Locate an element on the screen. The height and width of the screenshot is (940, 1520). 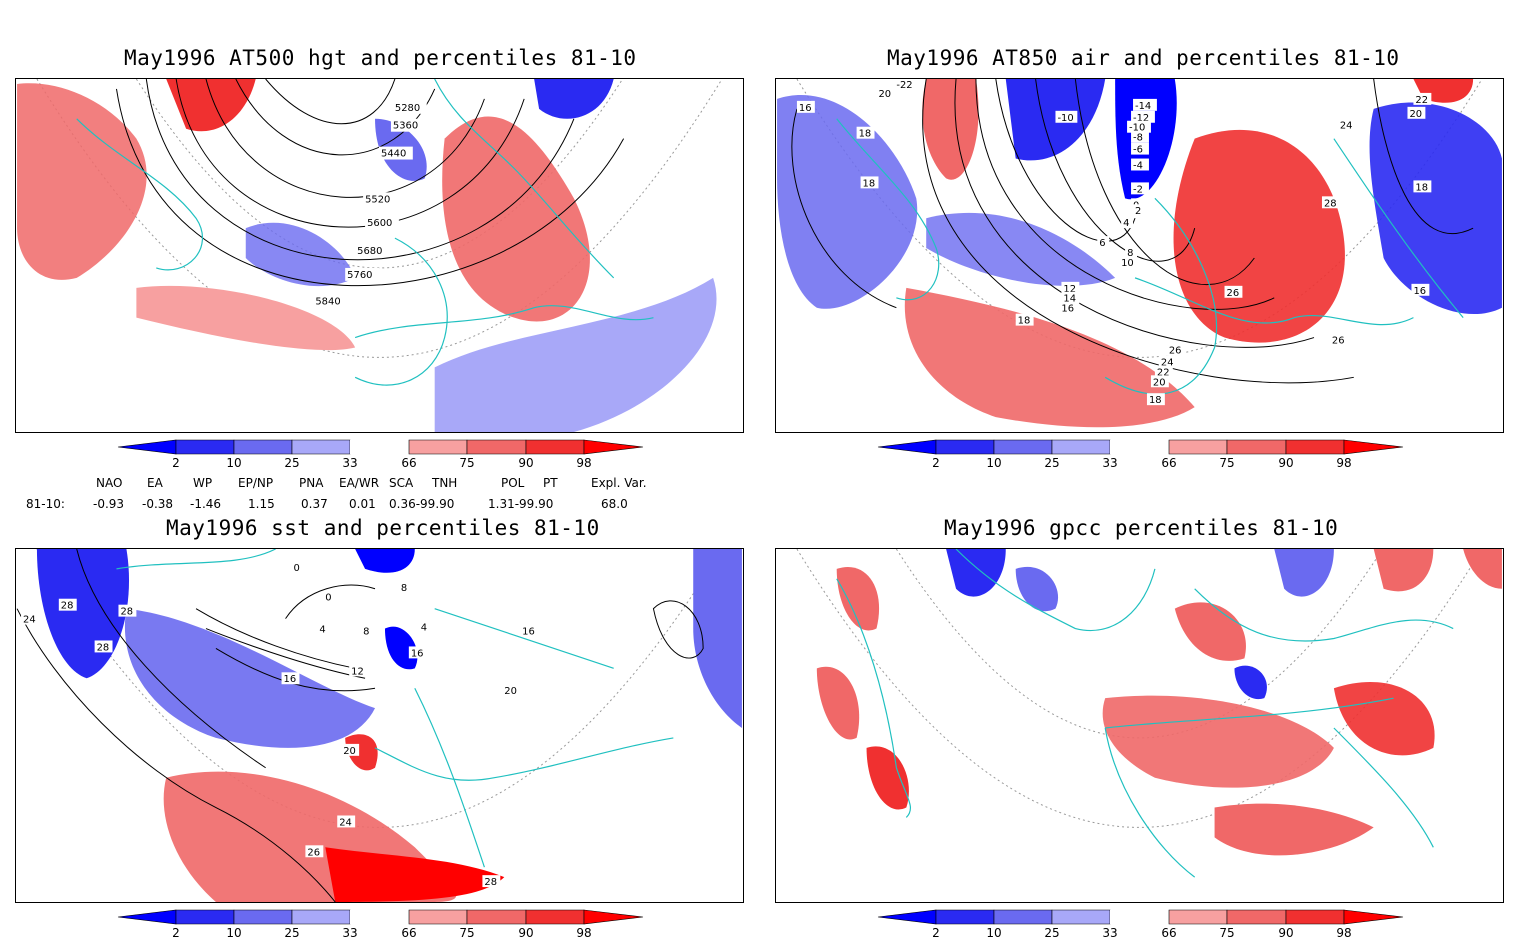
svg-text: -4 is located at coordinates (1138, 165).